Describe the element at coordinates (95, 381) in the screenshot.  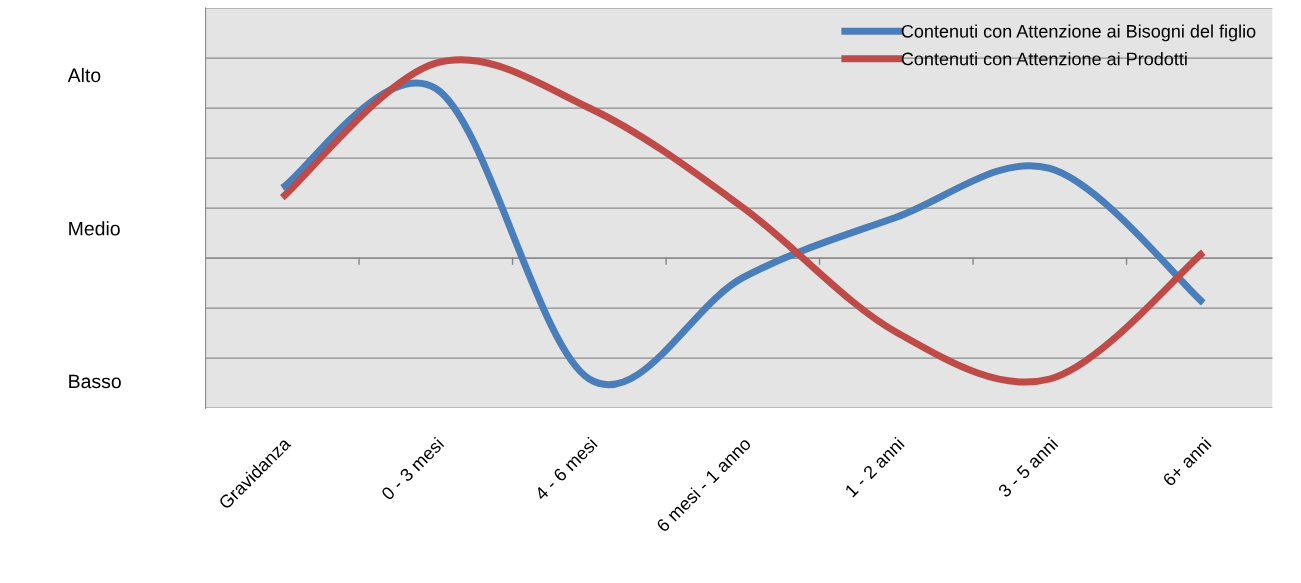
I see `text: Basso` at that location.